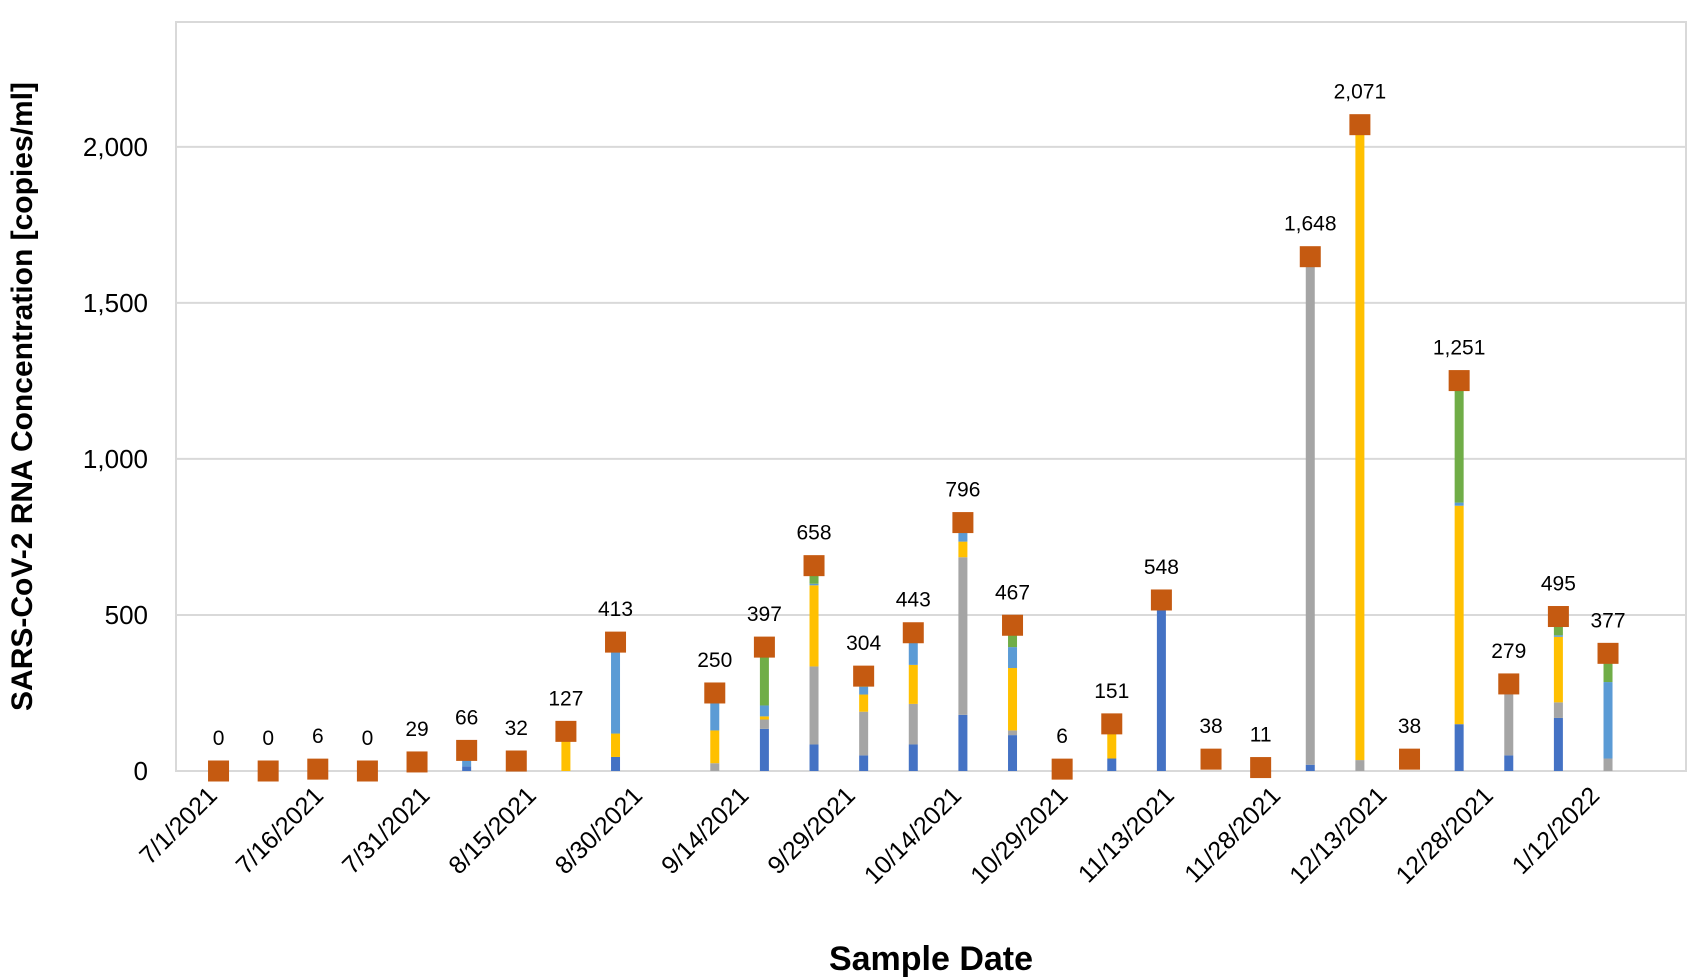  I want to click on data-label: 11, so click(1261, 735).